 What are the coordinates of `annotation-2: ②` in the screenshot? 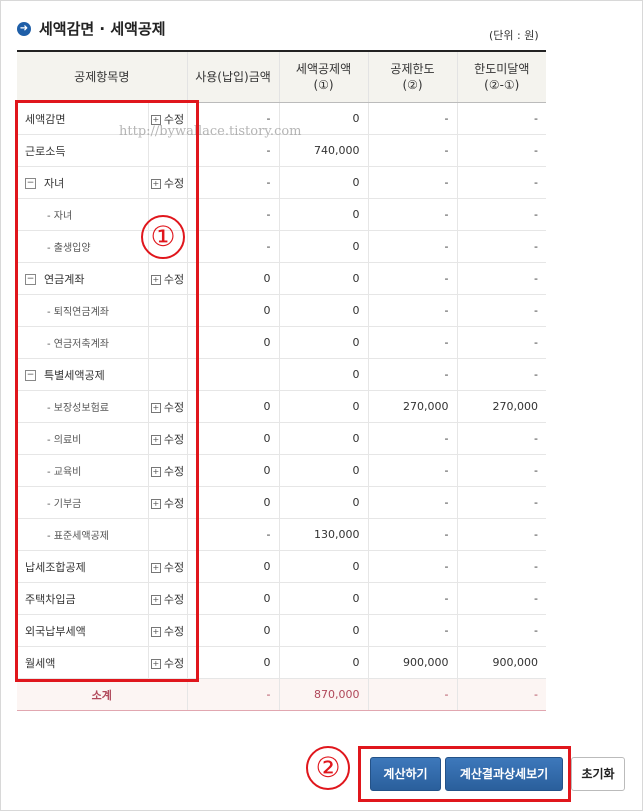 It's located at (328, 768).